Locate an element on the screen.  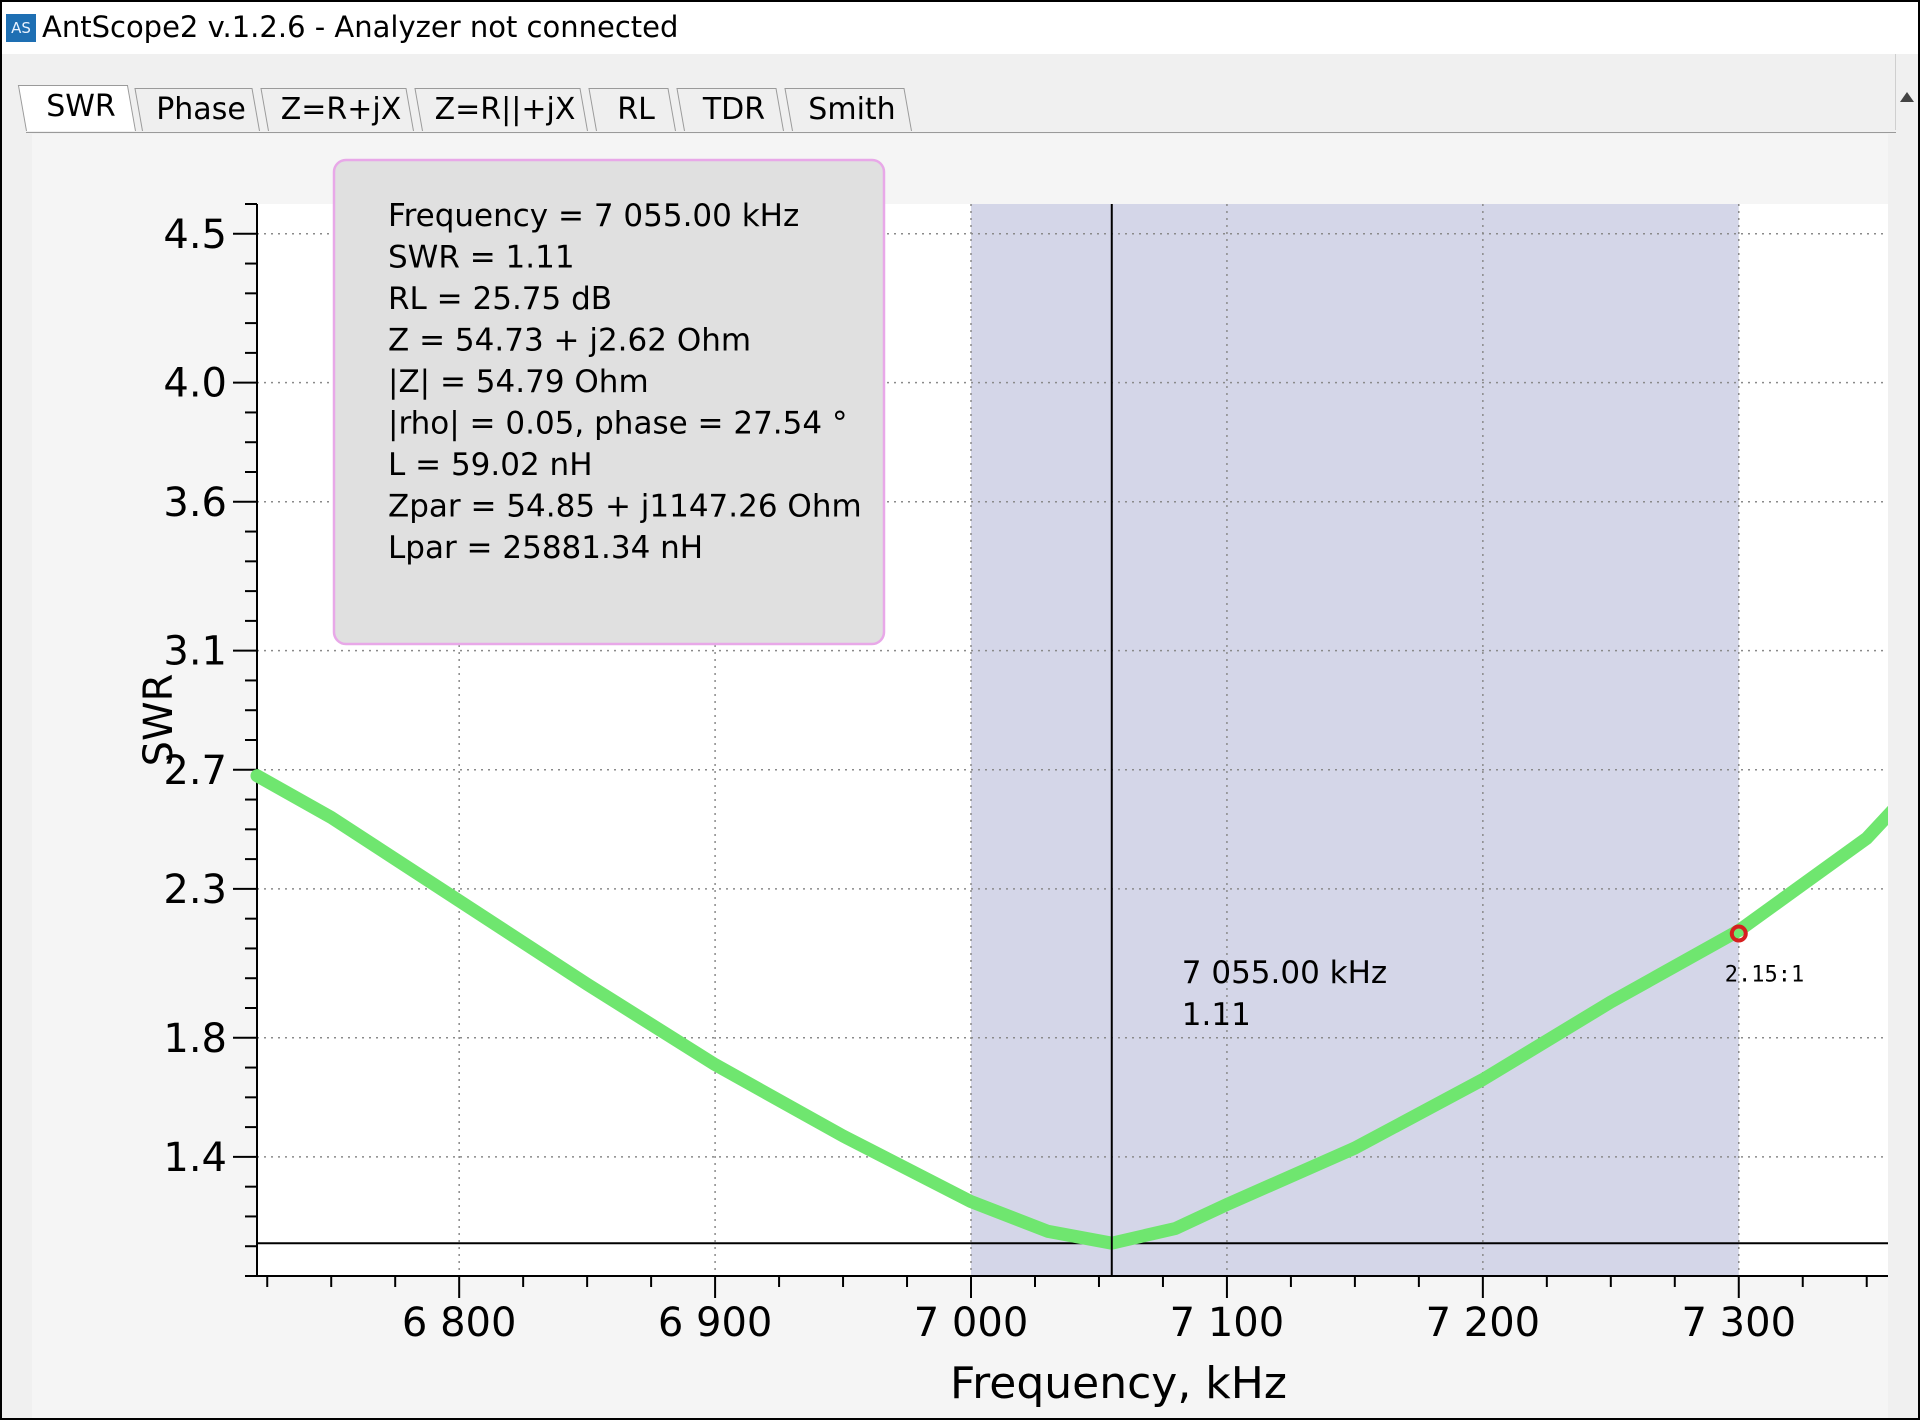
y-tick-label: 4.0 is located at coordinates (195, 384).